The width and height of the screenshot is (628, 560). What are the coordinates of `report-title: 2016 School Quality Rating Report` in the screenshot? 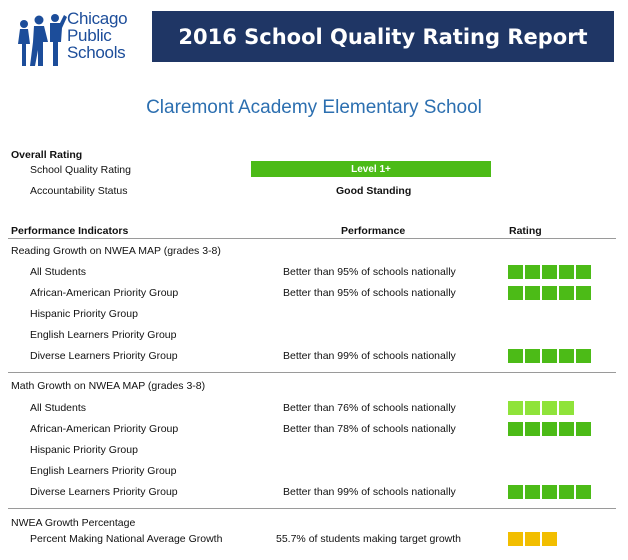 It's located at (383, 36).